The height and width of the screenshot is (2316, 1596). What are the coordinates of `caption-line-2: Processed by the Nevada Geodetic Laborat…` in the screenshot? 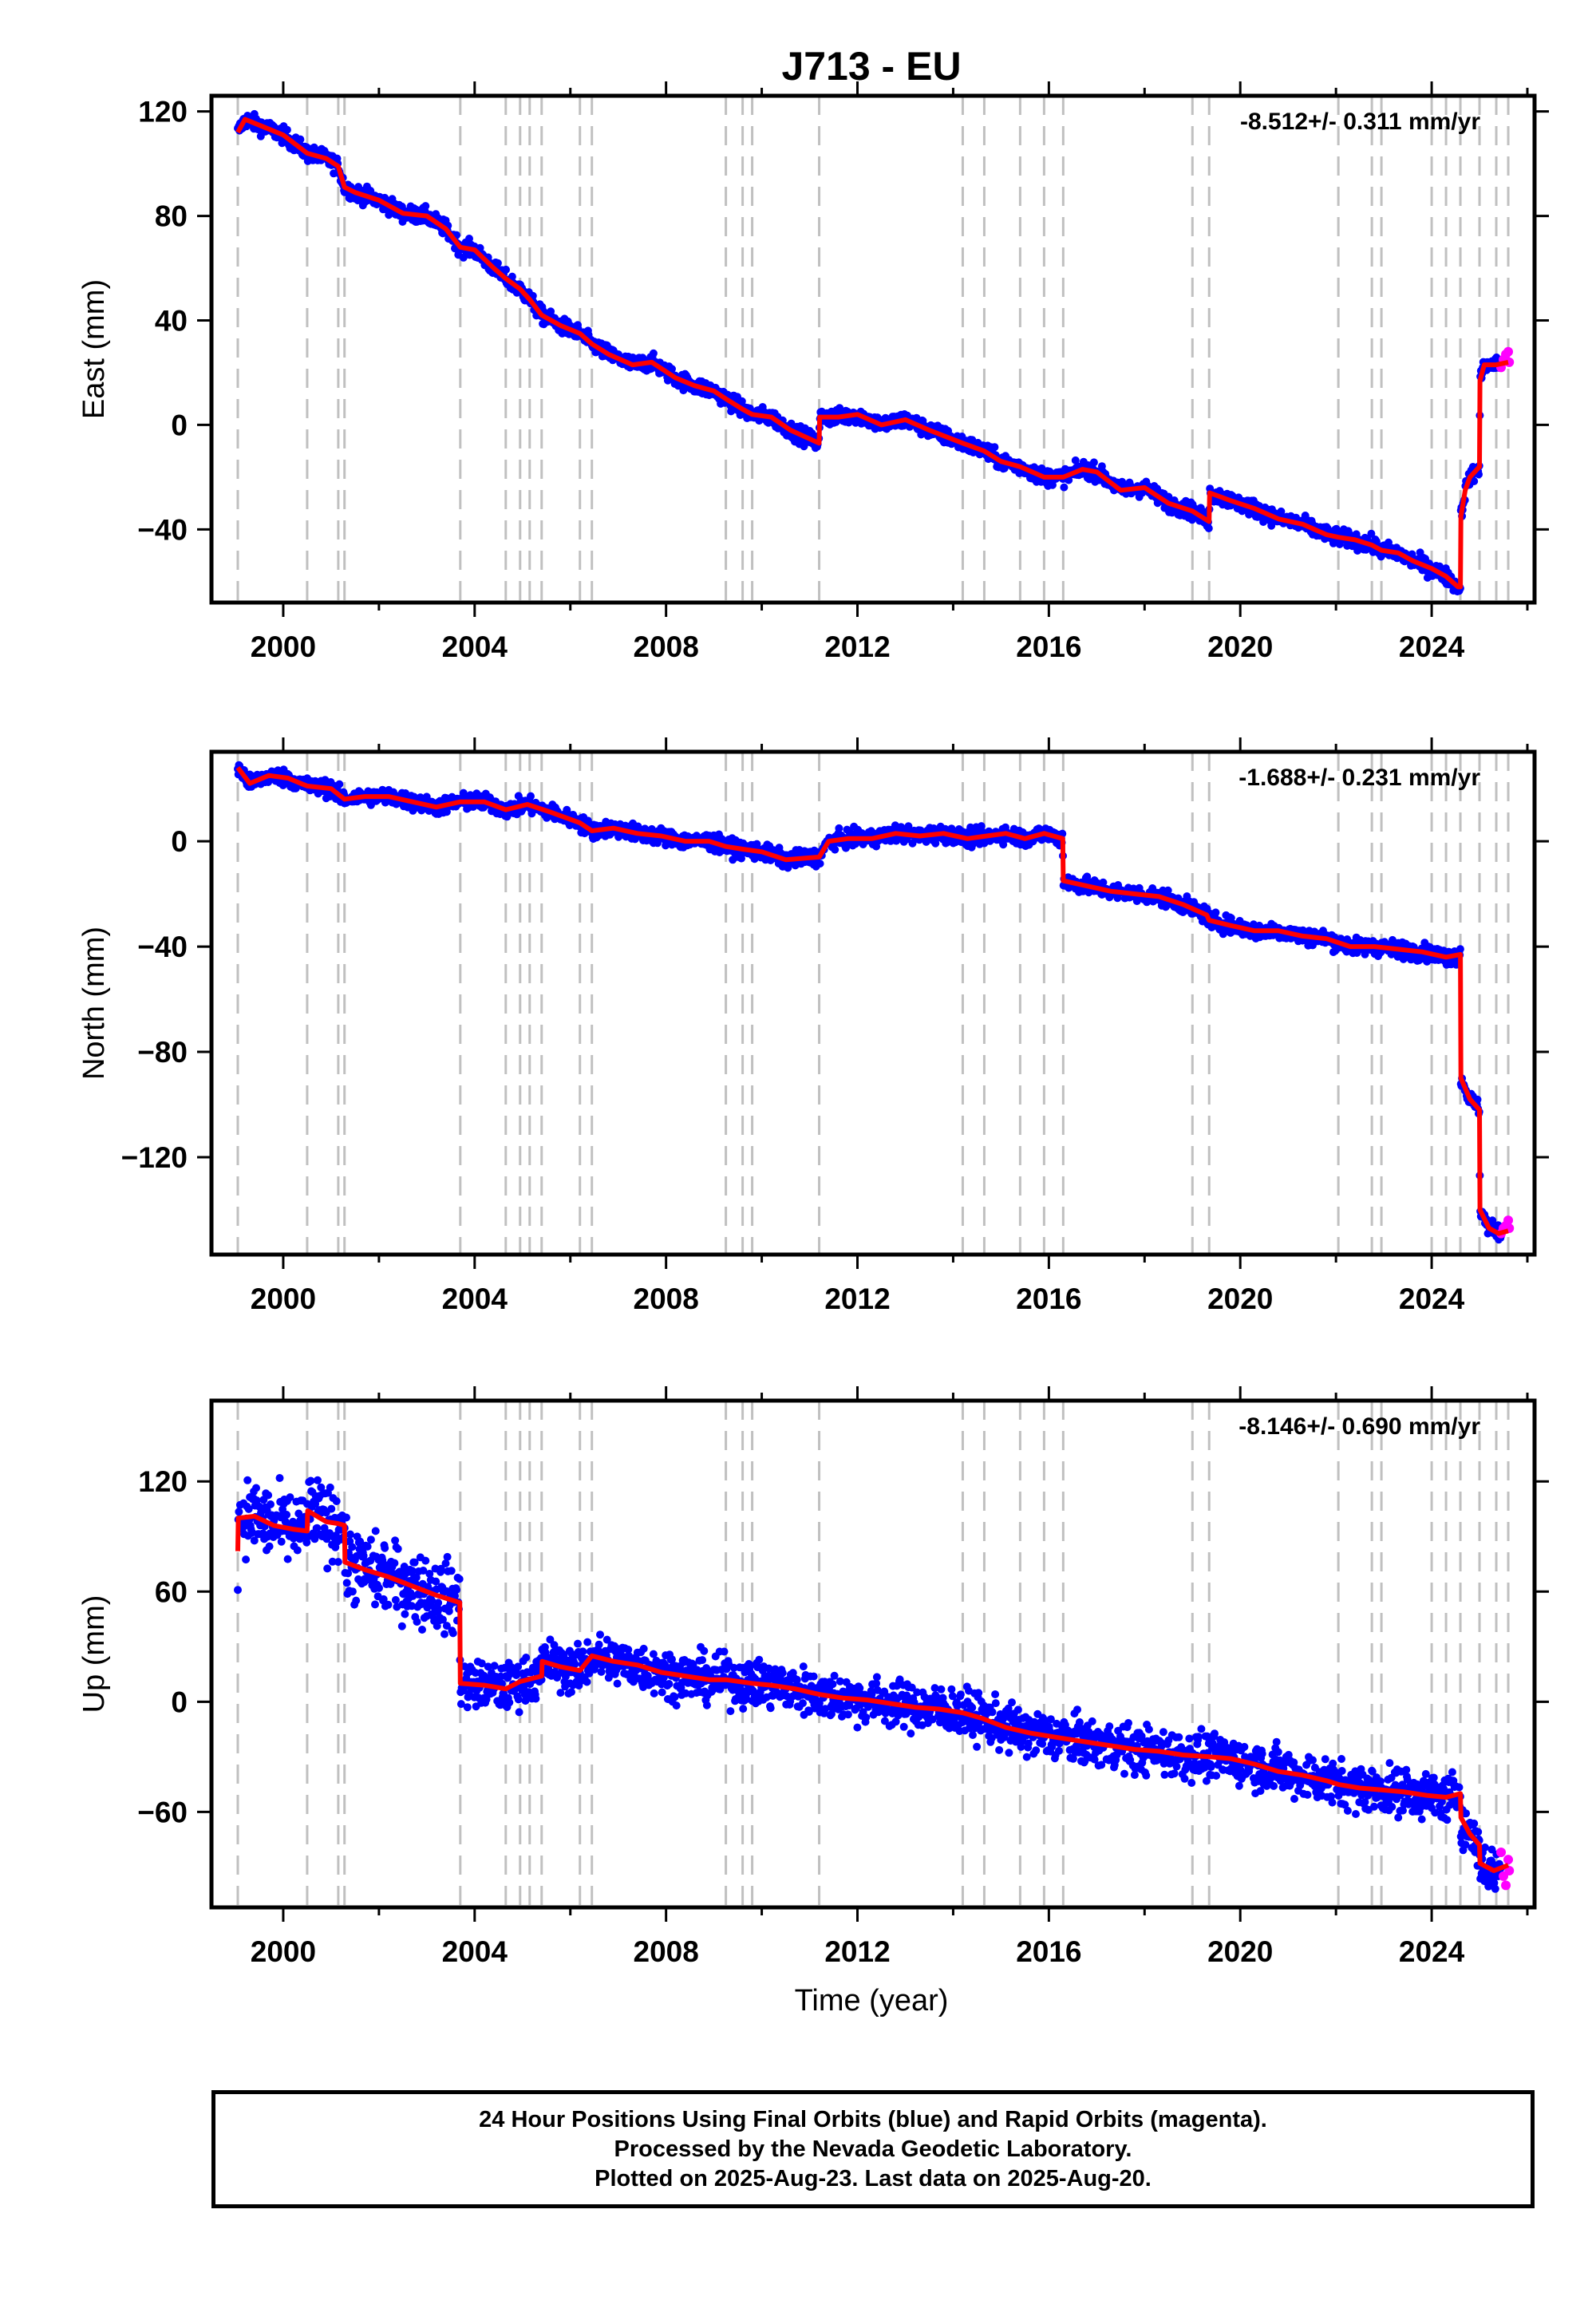 It's located at (873, 2149).